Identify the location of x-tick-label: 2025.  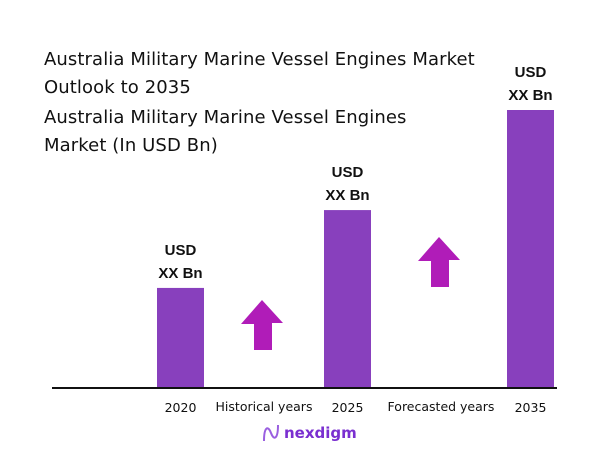
(348, 407).